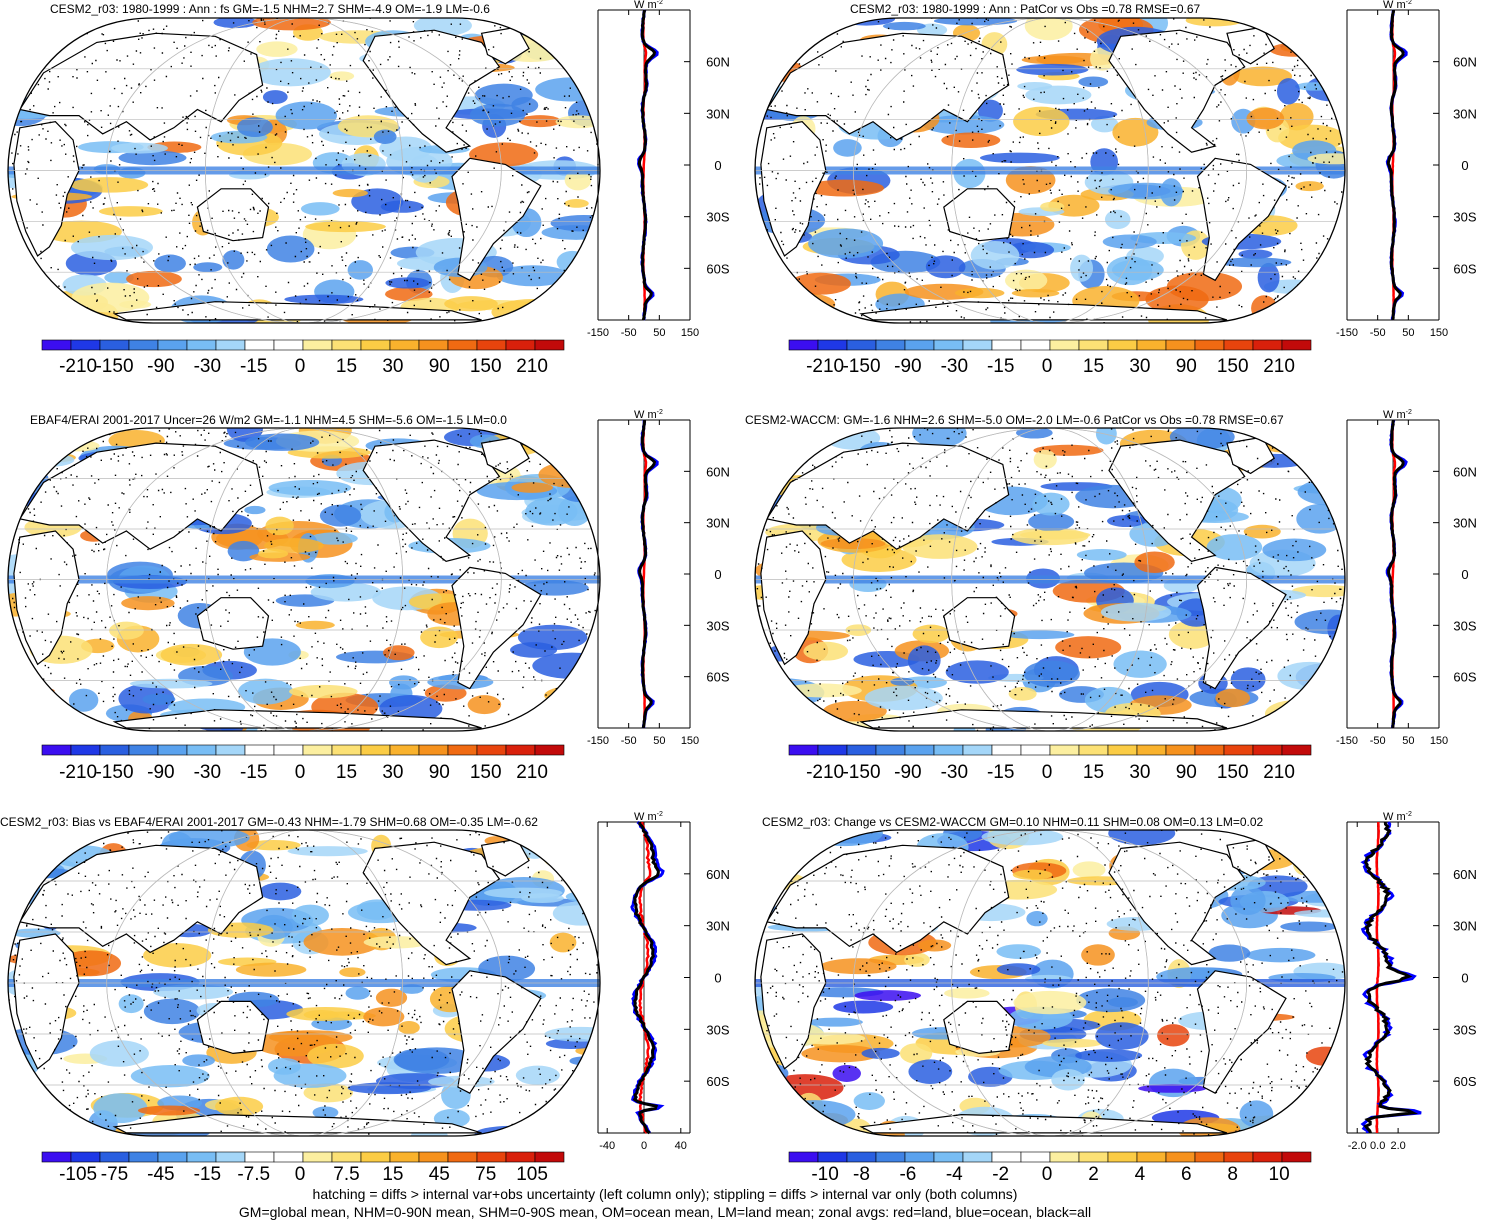 This screenshot has height=1221, width=1489. What do you see at coordinates (346, 1174) in the screenshot?
I see `colorbar-label: 7.5` at bounding box center [346, 1174].